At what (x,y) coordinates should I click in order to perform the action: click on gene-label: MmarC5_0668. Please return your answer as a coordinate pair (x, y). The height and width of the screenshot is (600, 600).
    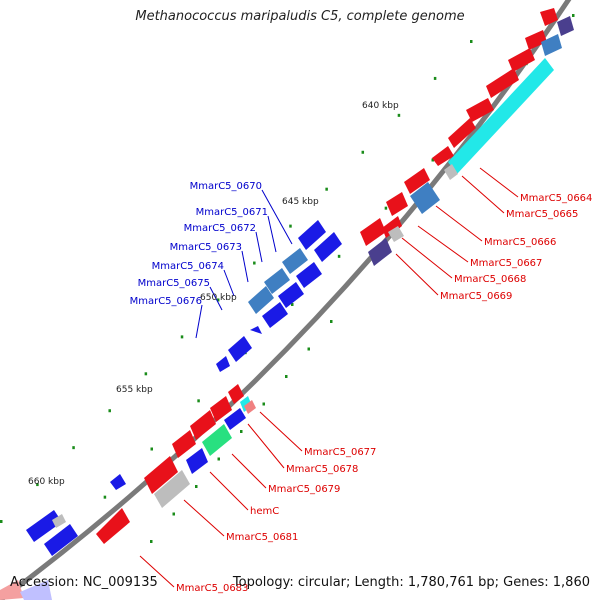
    Looking at the image, I should click on (490, 279).